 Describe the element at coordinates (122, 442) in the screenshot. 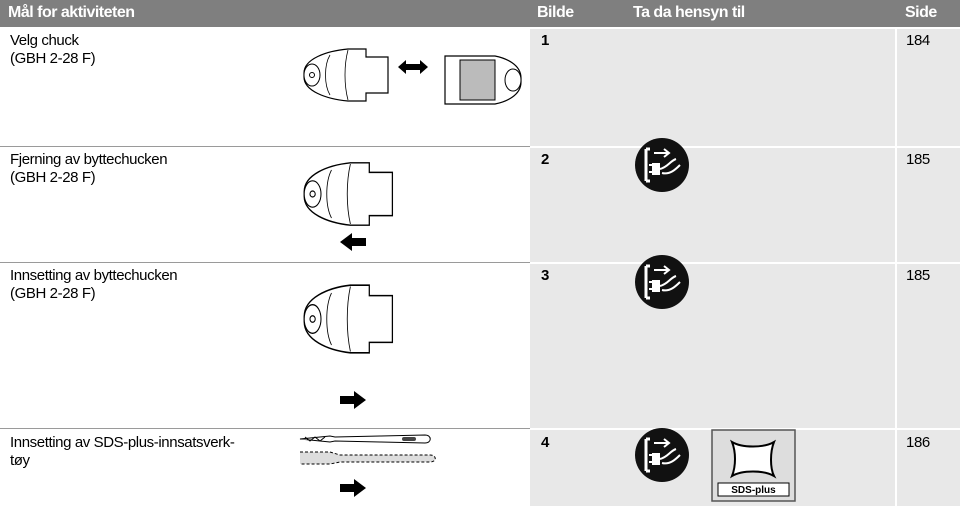

I see `activity-line: Innsetting av SDS-plus-innsatsverk-` at that location.